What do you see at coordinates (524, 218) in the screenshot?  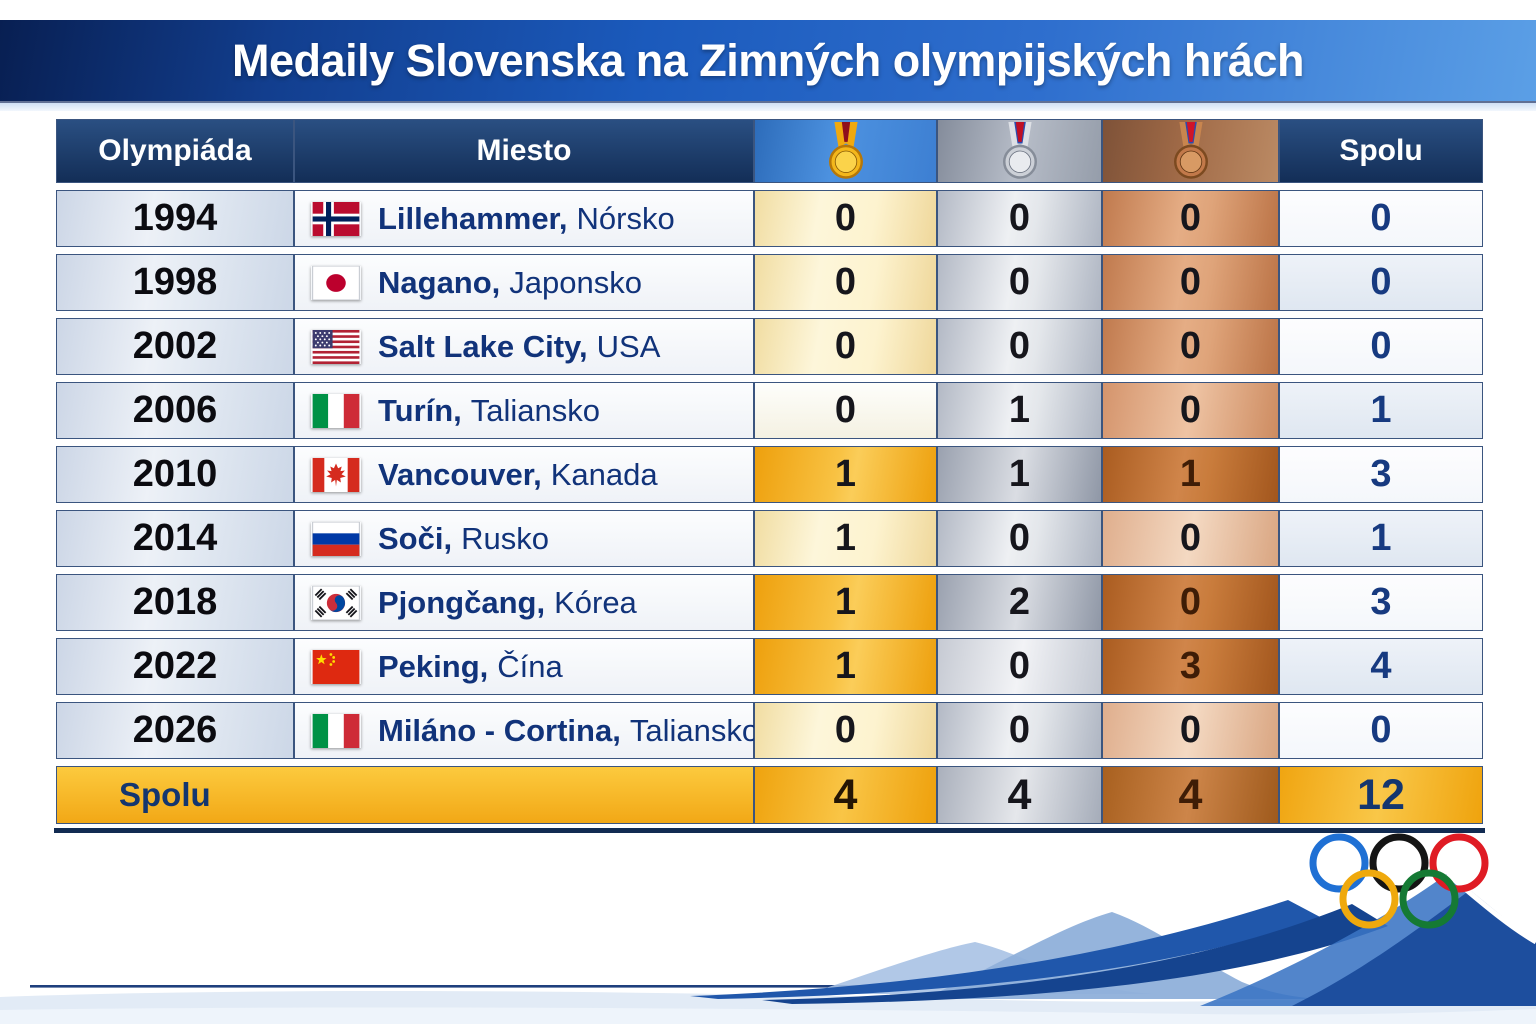 I see `place-cell: Lillehammer, Nórsko` at bounding box center [524, 218].